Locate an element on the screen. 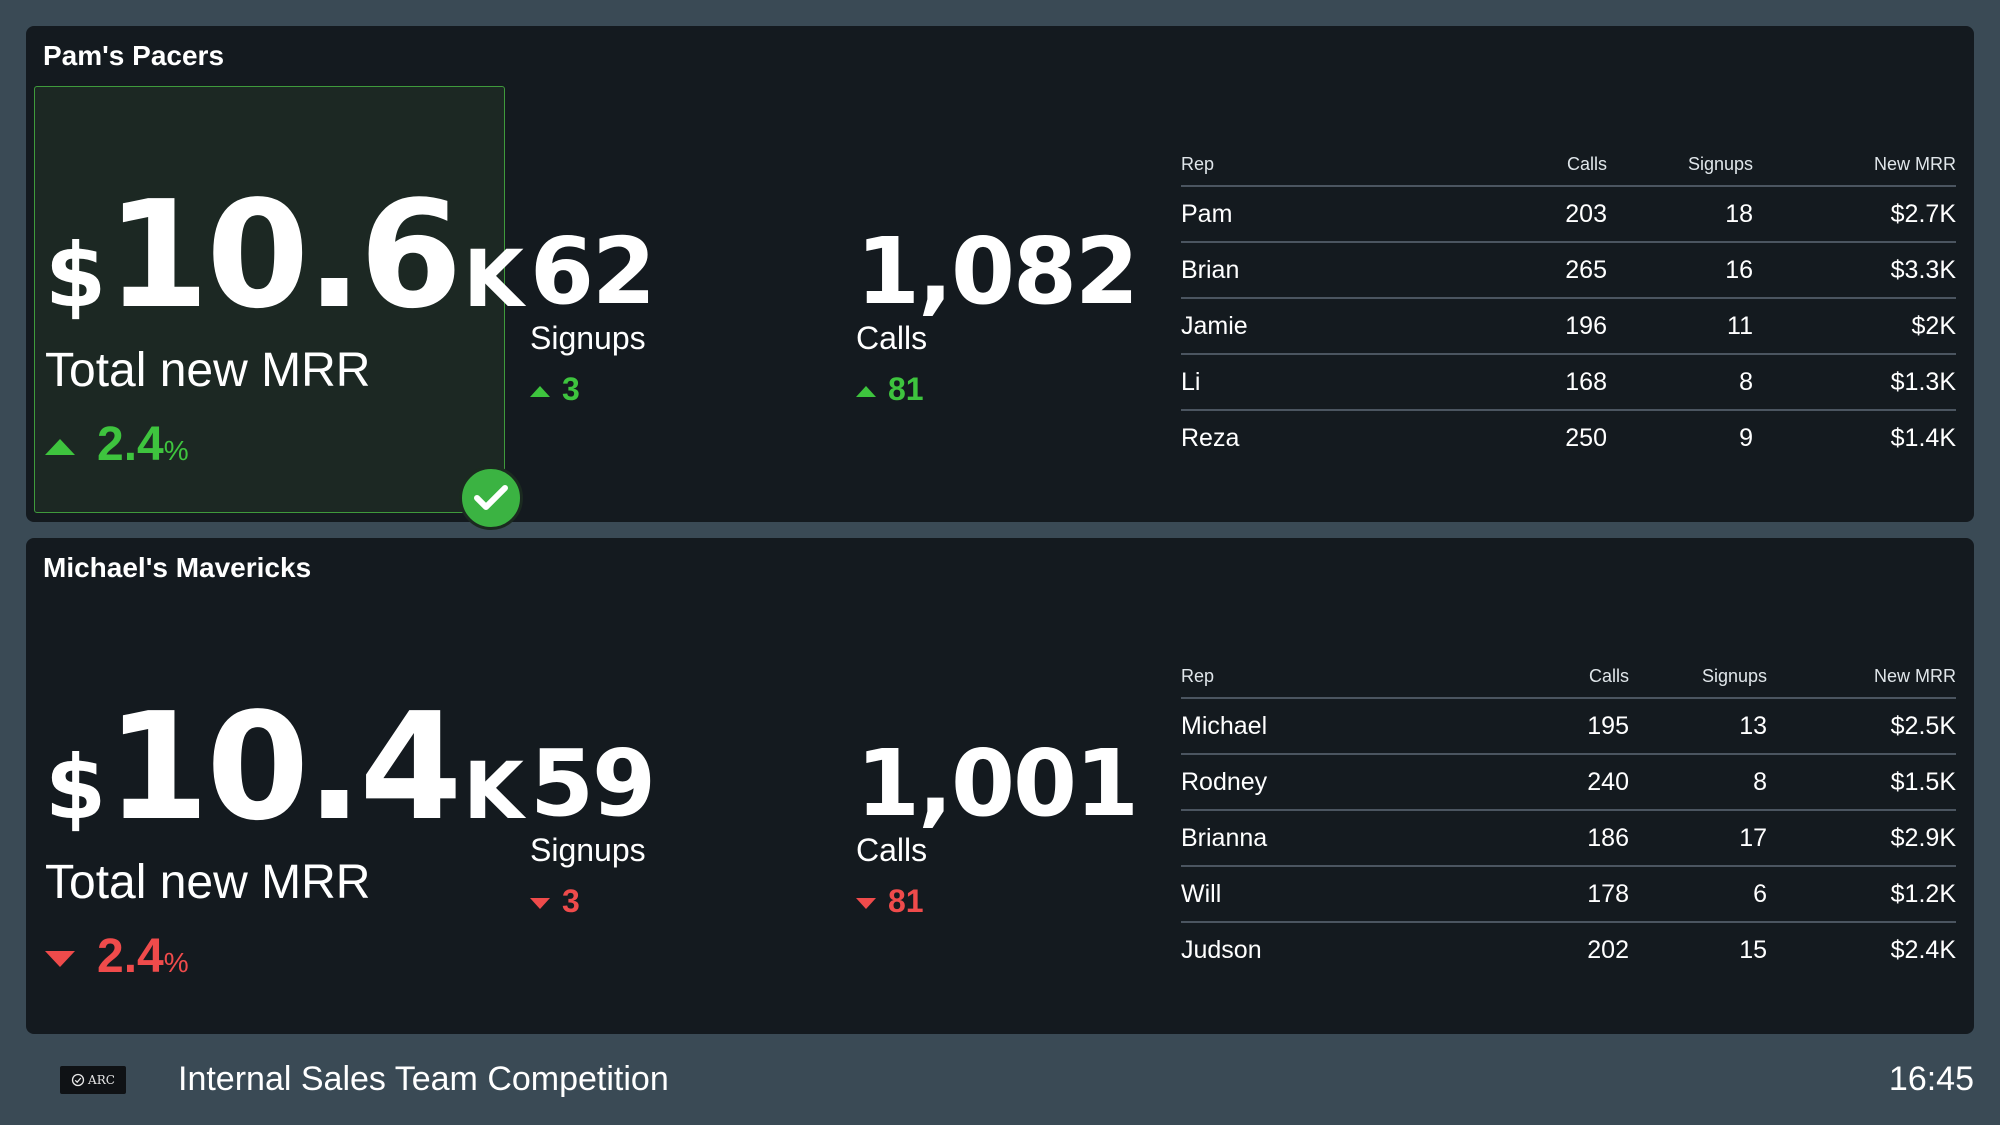  cell-signups: 15 is located at coordinates (1753, 950).